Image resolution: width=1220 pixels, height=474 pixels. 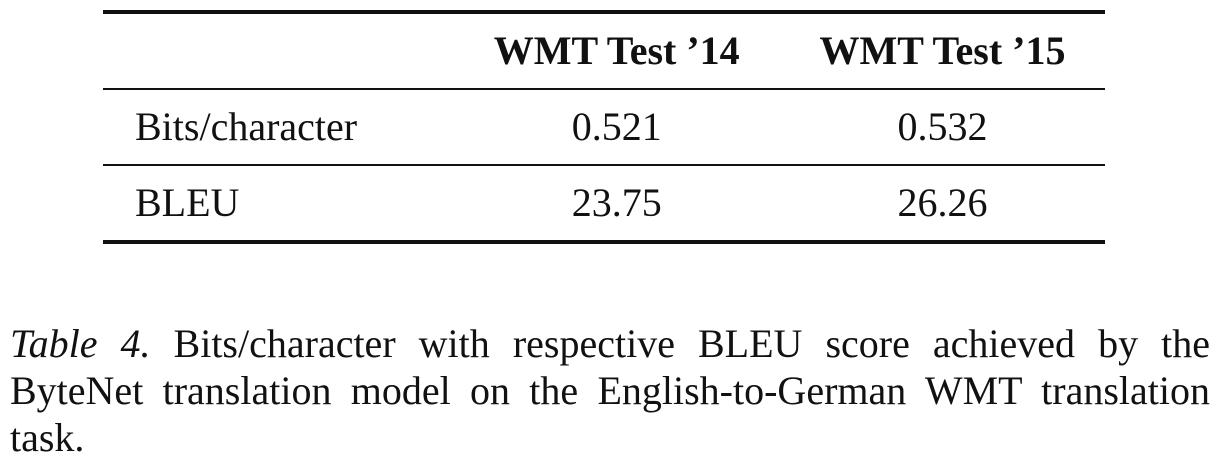 I want to click on header-wmt-test-15: WMT Test ’15, so click(x=942, y=50).